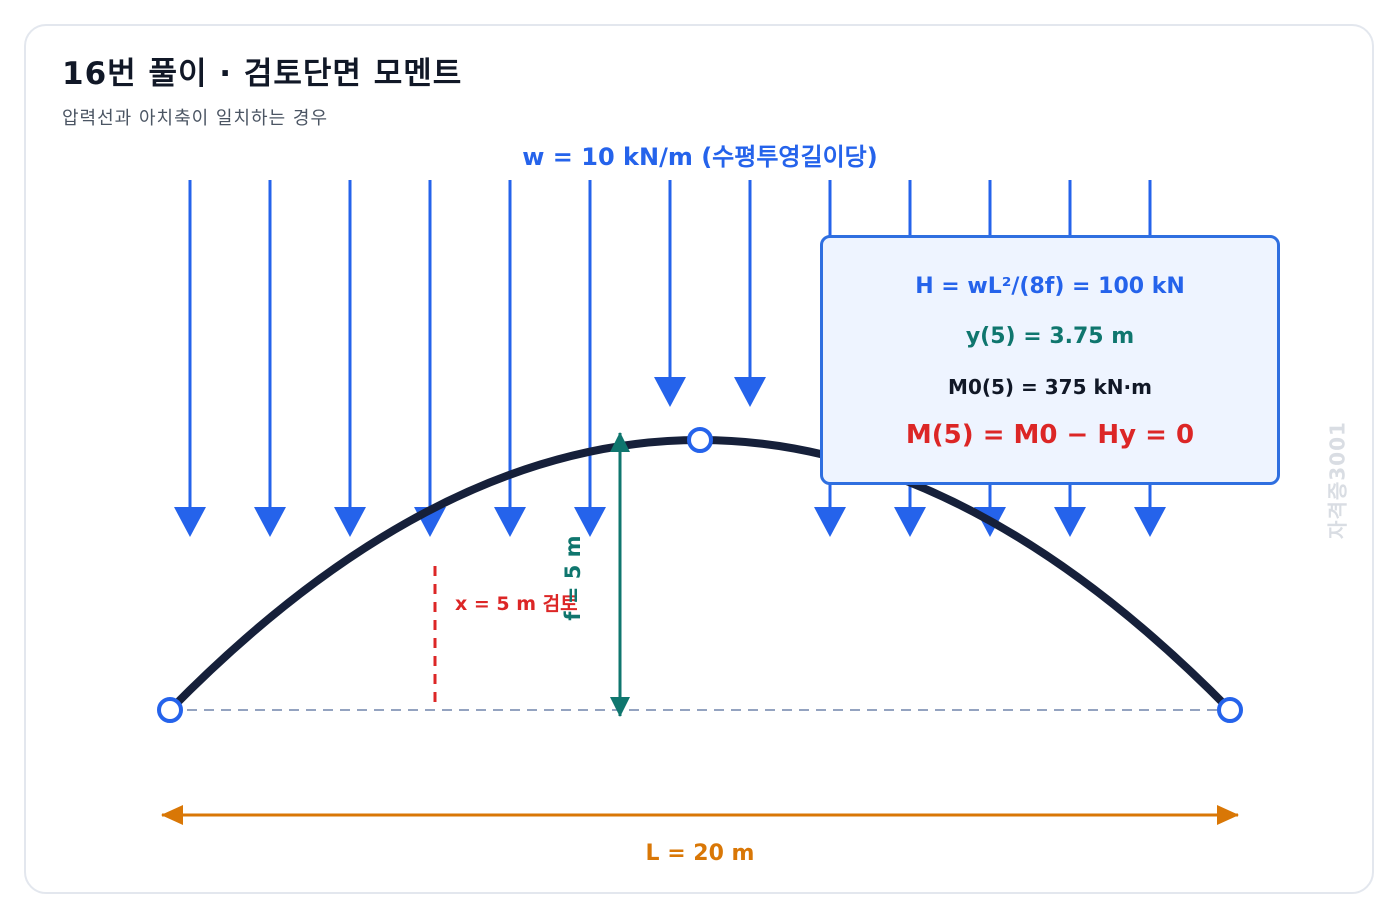  I want to click on section-moment-text: M(5) = M0 − Hy = 0, so click(1050, 435).